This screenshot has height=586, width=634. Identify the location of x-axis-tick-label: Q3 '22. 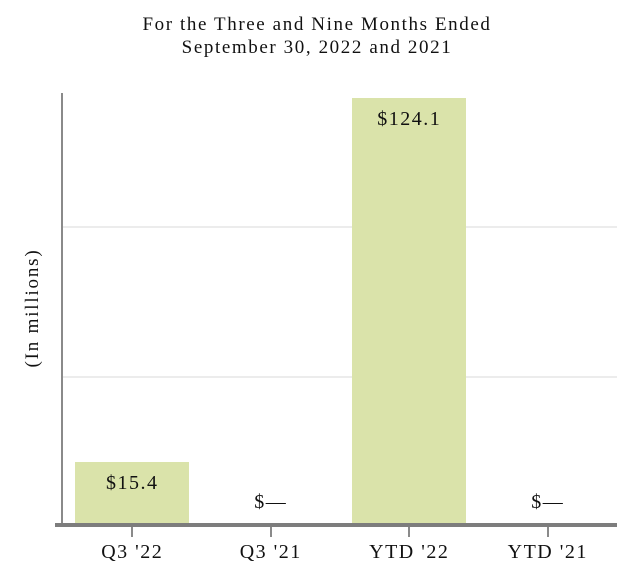
(132, 552).